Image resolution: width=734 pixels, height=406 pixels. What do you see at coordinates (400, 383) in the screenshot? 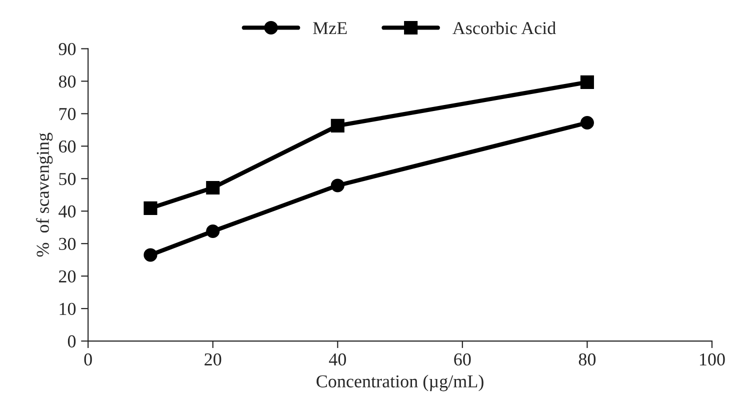
I see `x-axis-title: Concentration (µg/mL)` at bounding box center [400, 383].